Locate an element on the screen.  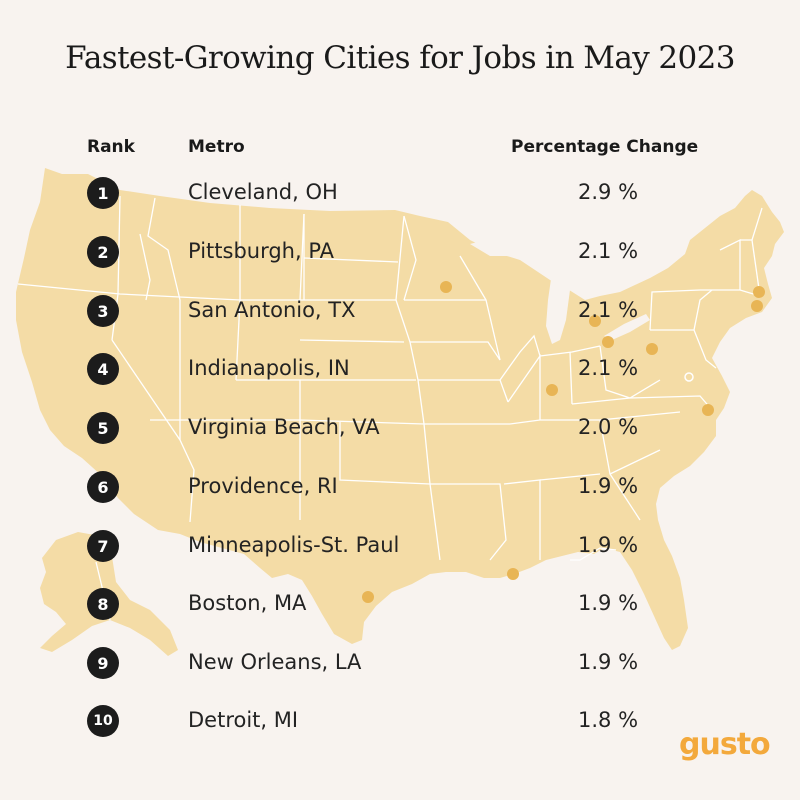
metro-name: San Antonio, TX is located at coordinates (272, 310).